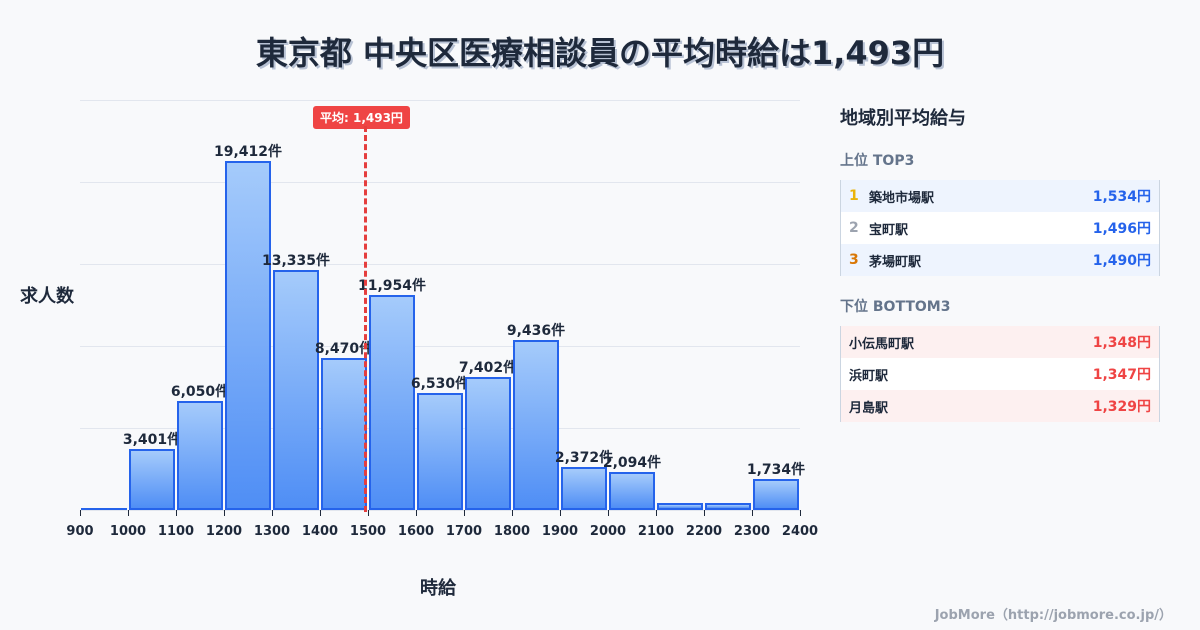 This screenshot has height=630, width=1200. I want to click on top-row: 2 宝町駅 1,496円, so click(1000, 228).